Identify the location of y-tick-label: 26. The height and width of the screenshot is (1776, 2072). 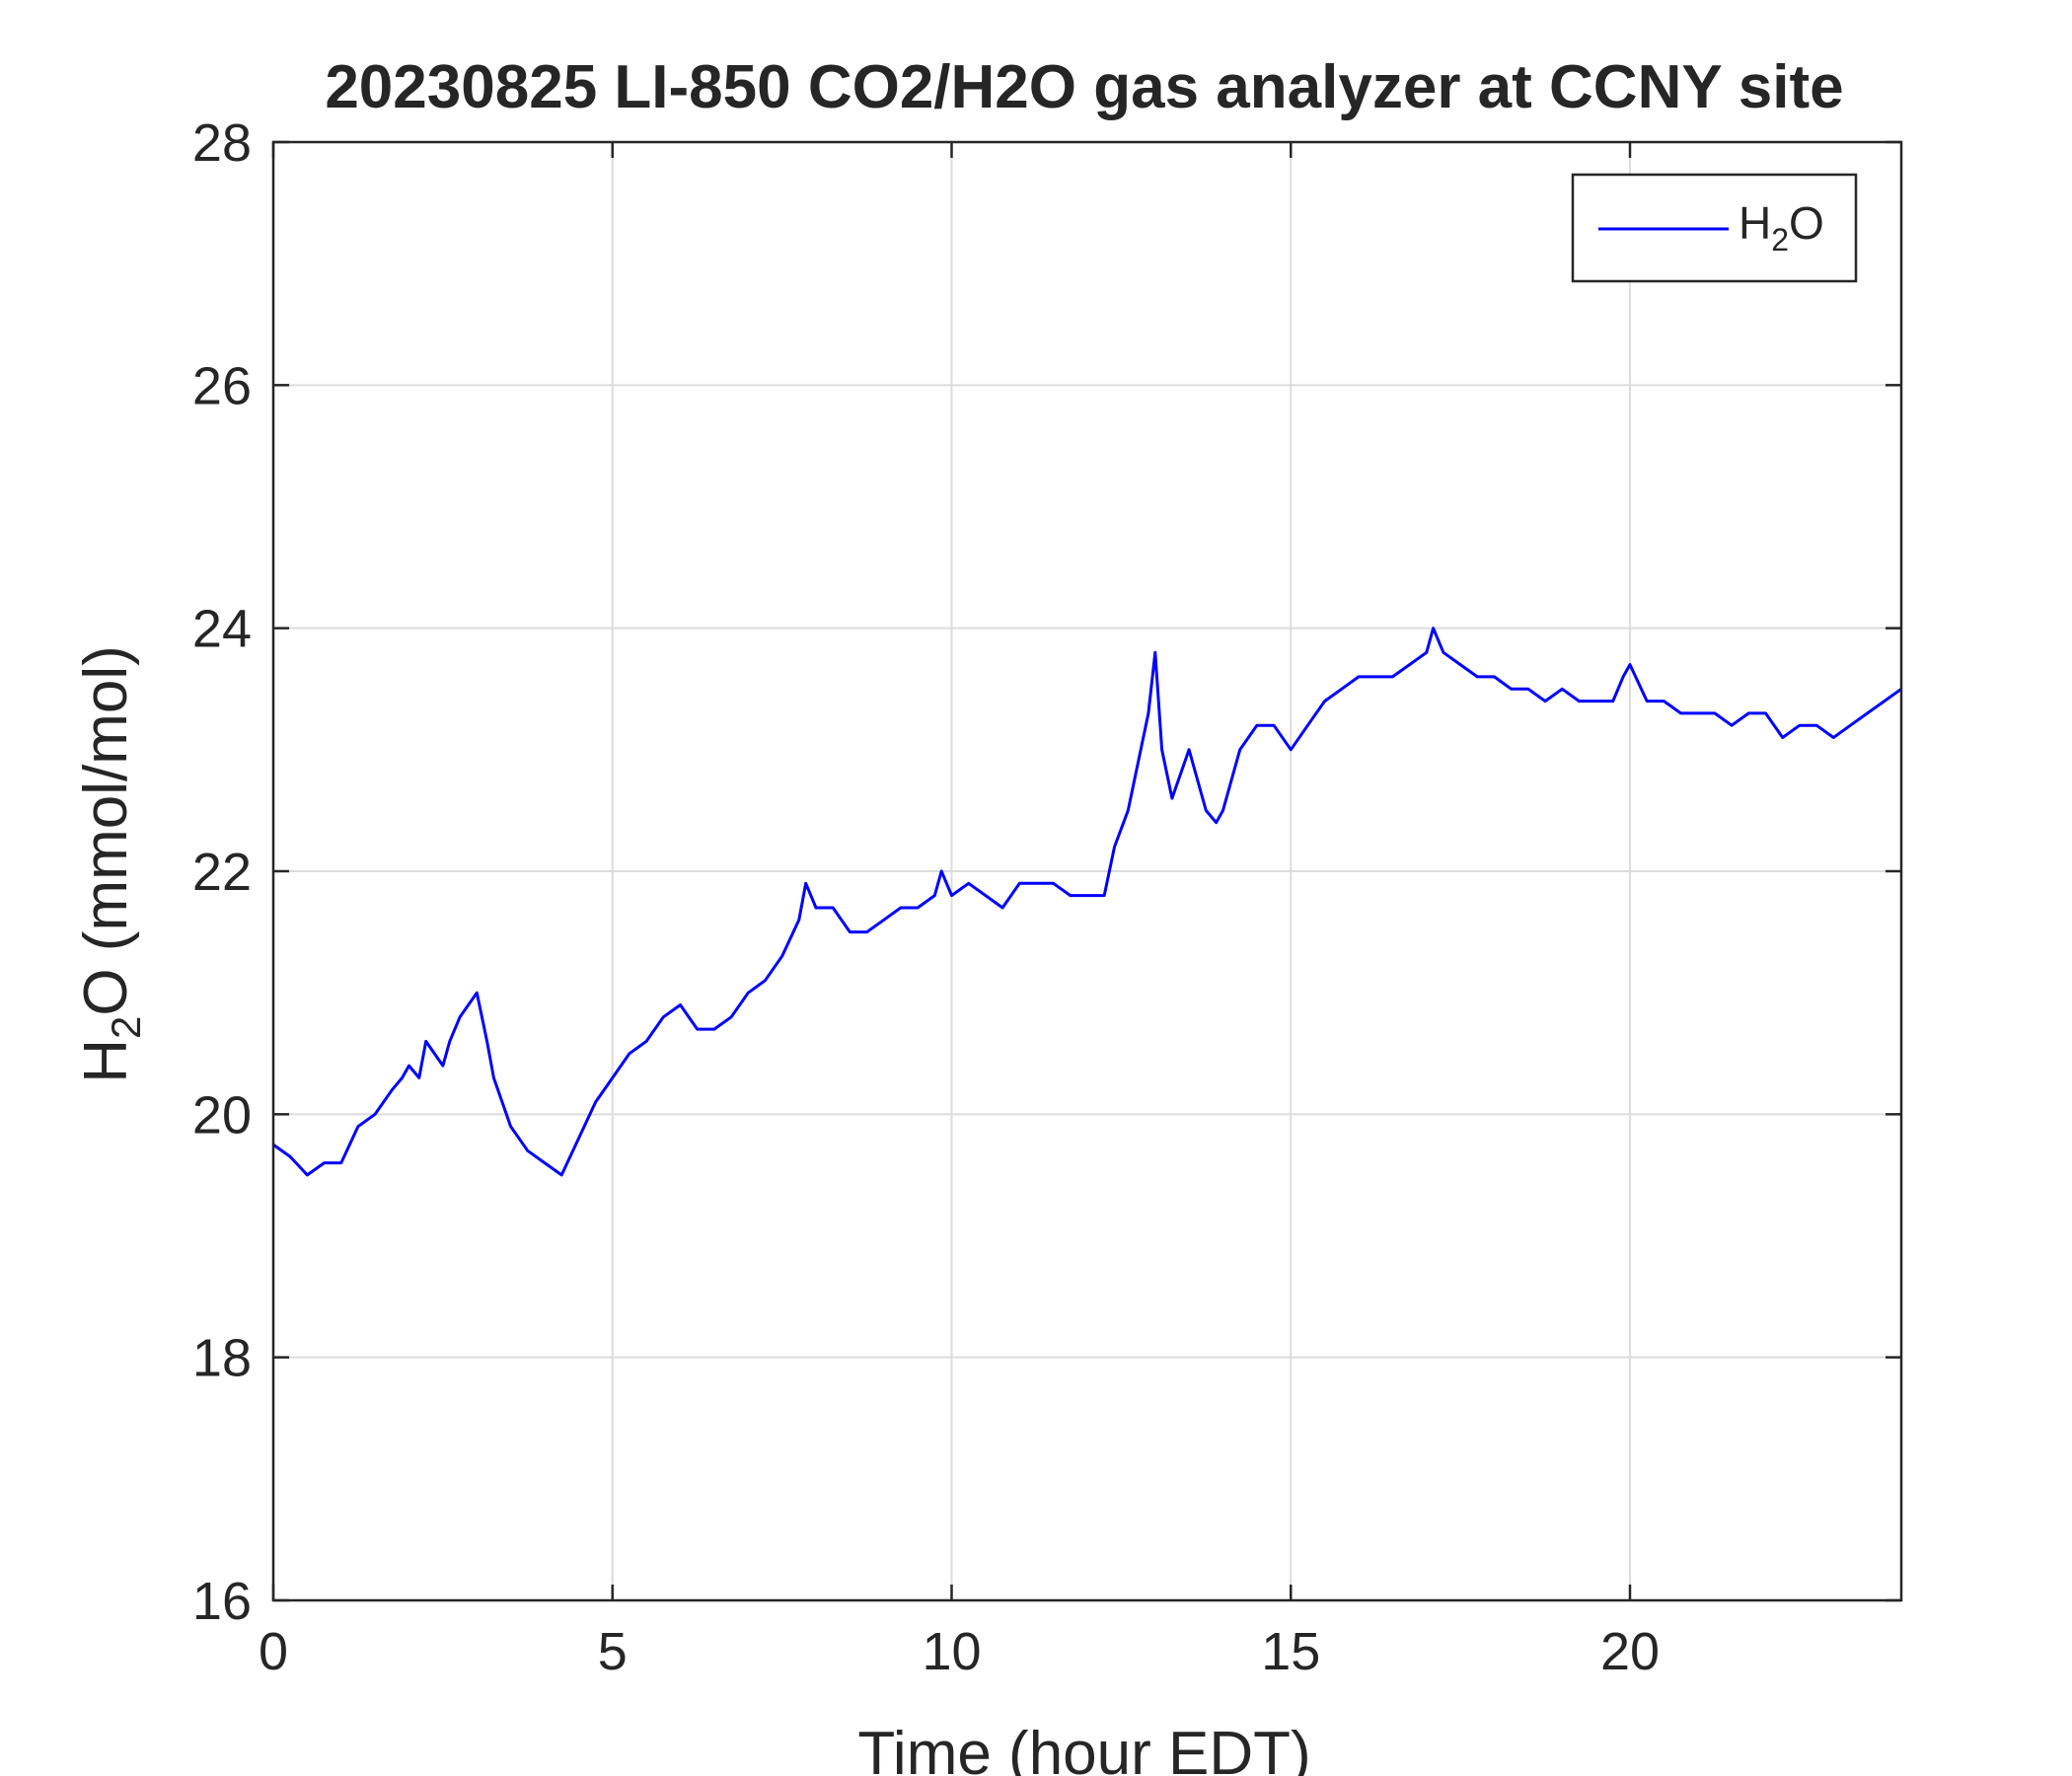
(222, 386).